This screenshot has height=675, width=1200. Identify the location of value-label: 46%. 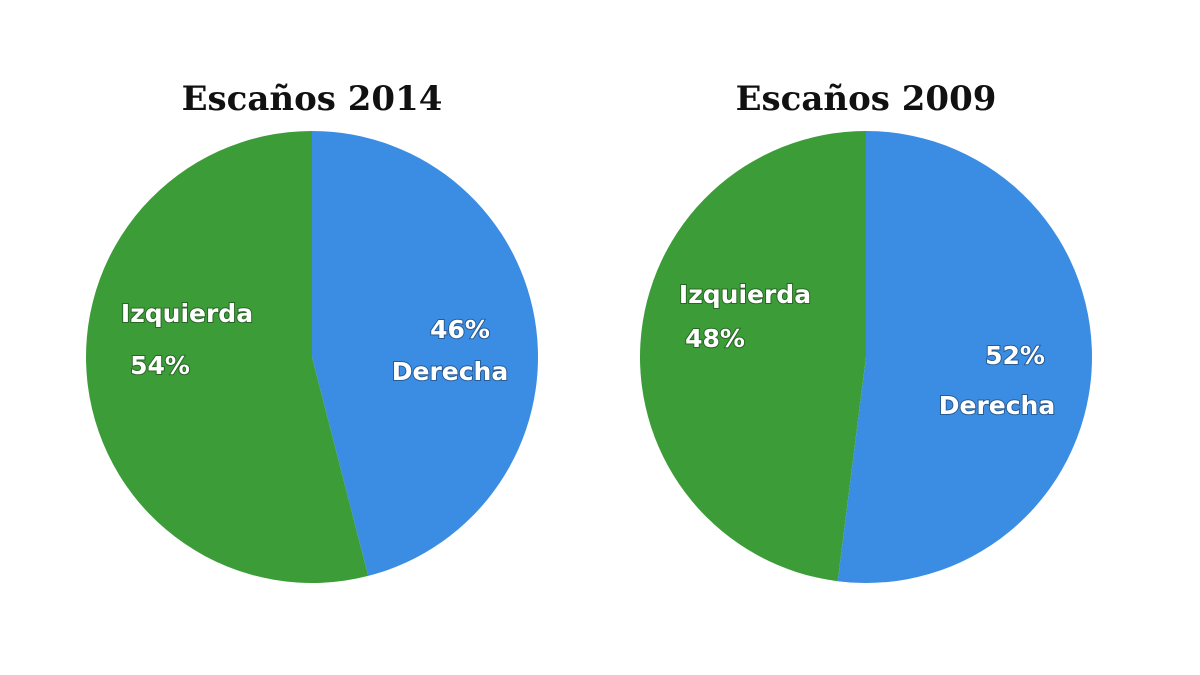
(460, 329).